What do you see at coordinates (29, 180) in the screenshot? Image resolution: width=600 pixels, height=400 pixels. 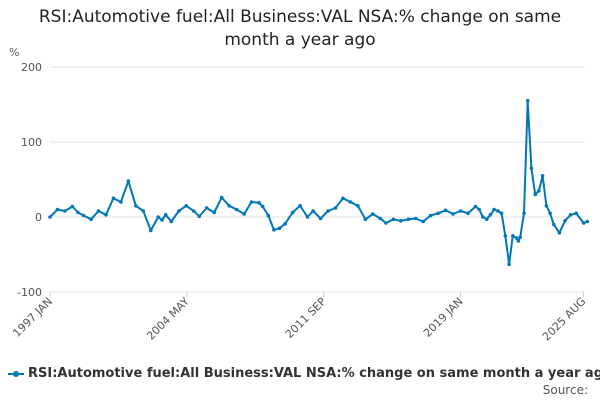 I see `y-axis-ticks: -100 0 100 200` at bounding box center [29, 180].